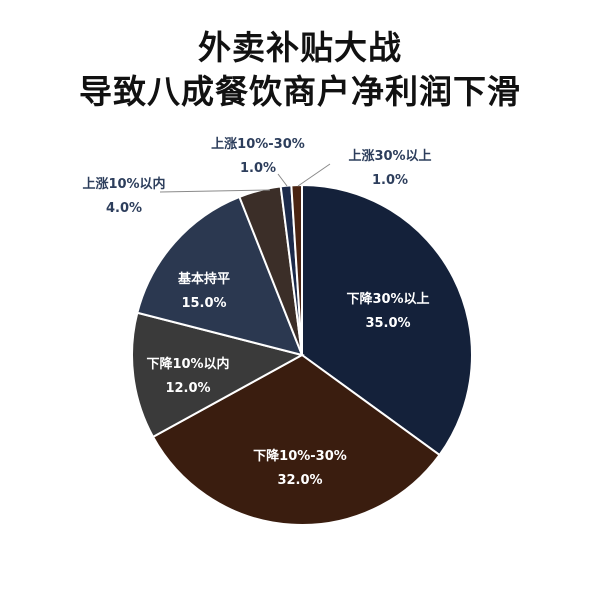  Describe the element at coordinates (187, 388) in the screenshot. I see `slice-value-3: 12.0%` at that location.